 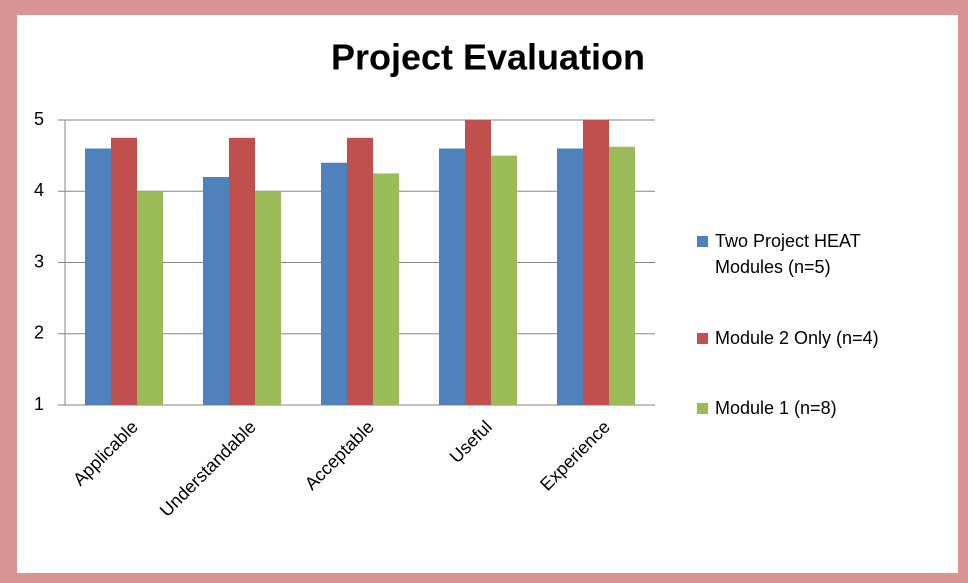 I want to click on y-tick-label: 1, so click(x=39, y=404).